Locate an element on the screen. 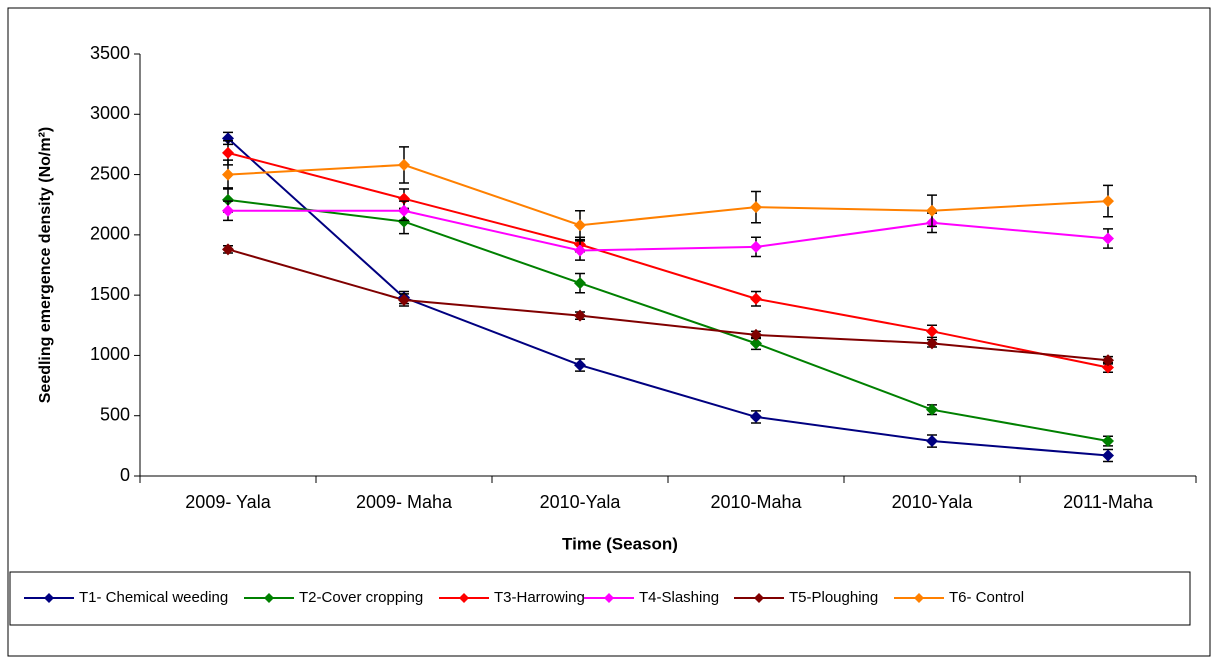  legend-label: T2-Cover cropping is located at coordinates (361, 597).